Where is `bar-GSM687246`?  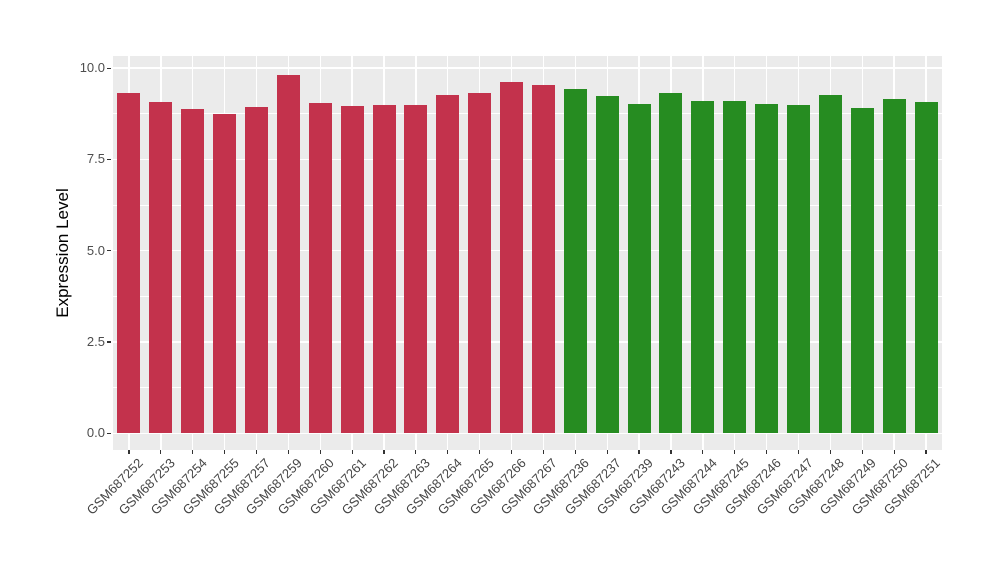
bar-GSM687246 is located at coordinates (767, 269).